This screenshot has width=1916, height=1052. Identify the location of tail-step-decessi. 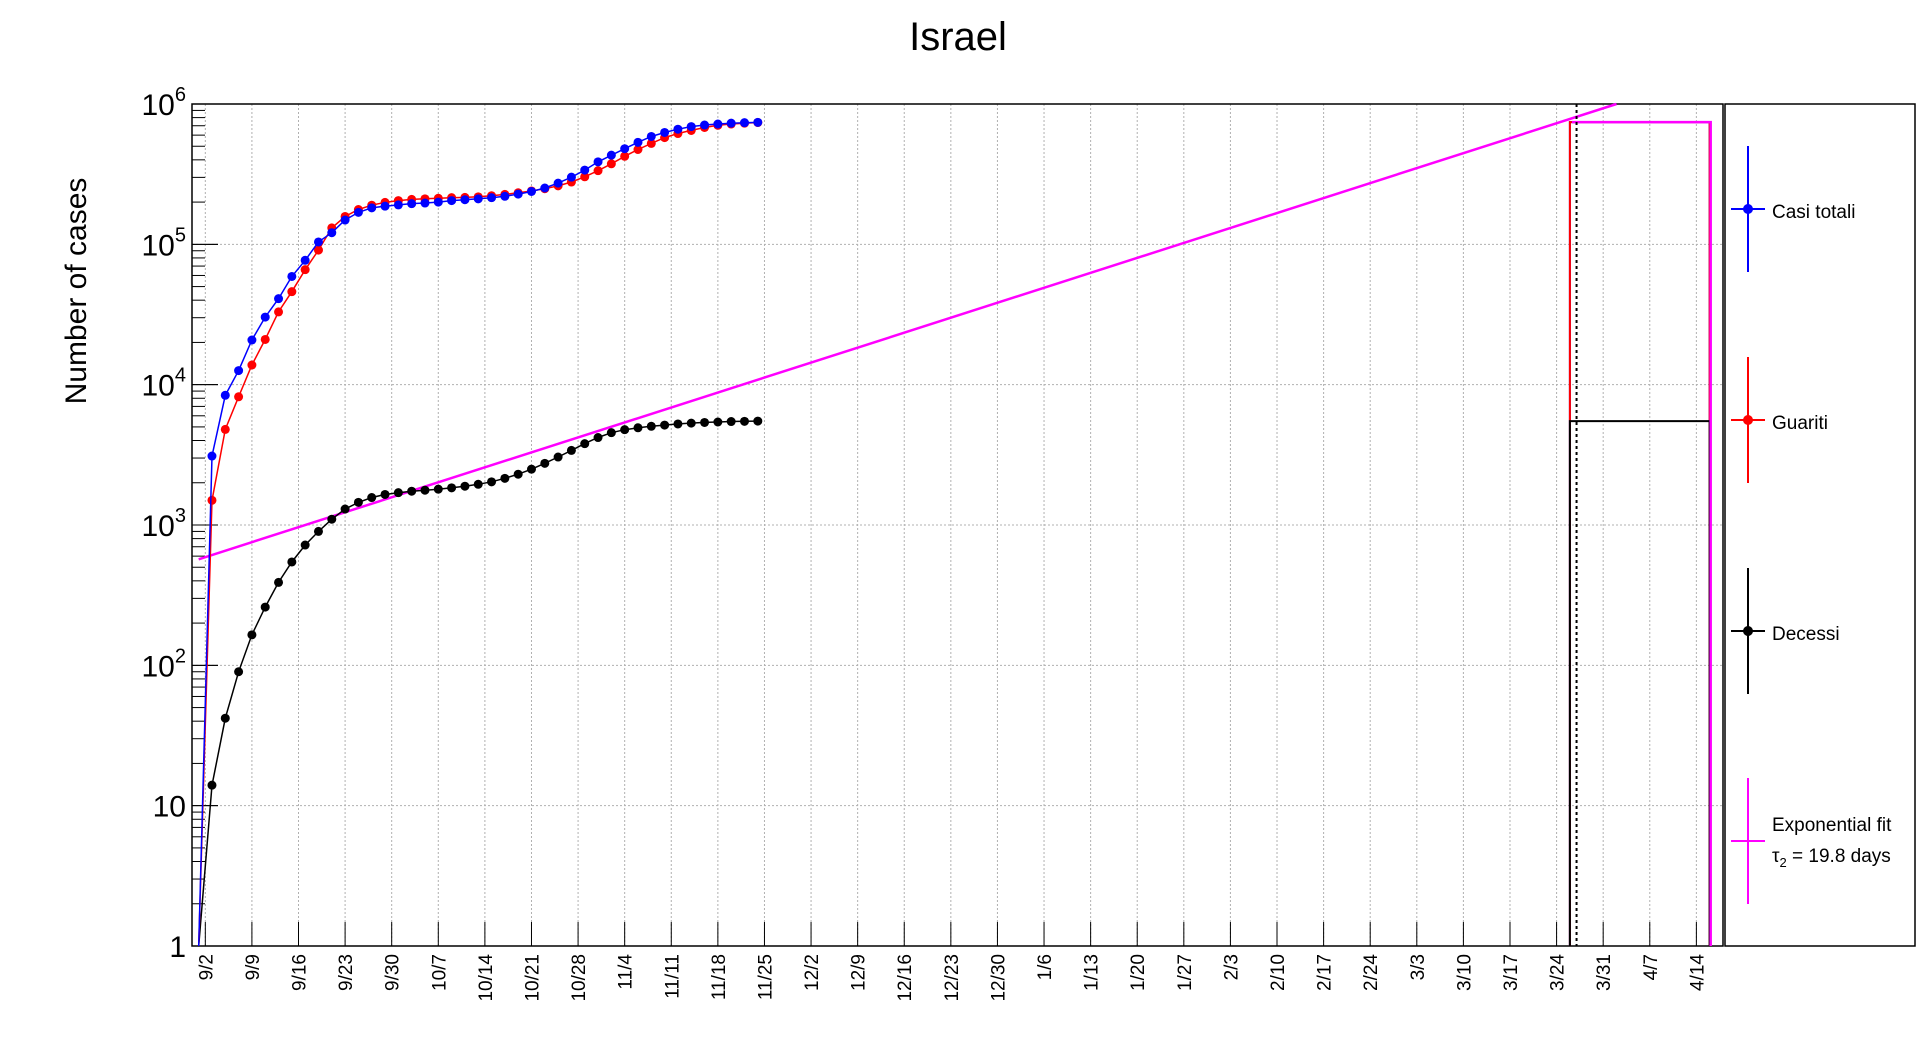
(1639, 683).